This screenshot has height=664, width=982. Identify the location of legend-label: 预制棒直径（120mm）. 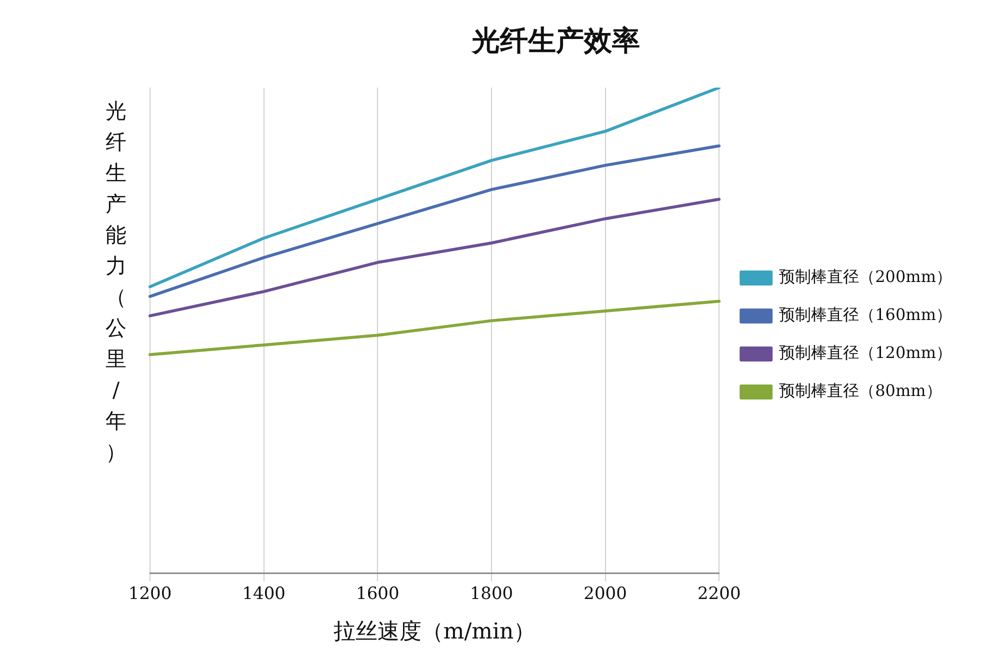
(865, 352).